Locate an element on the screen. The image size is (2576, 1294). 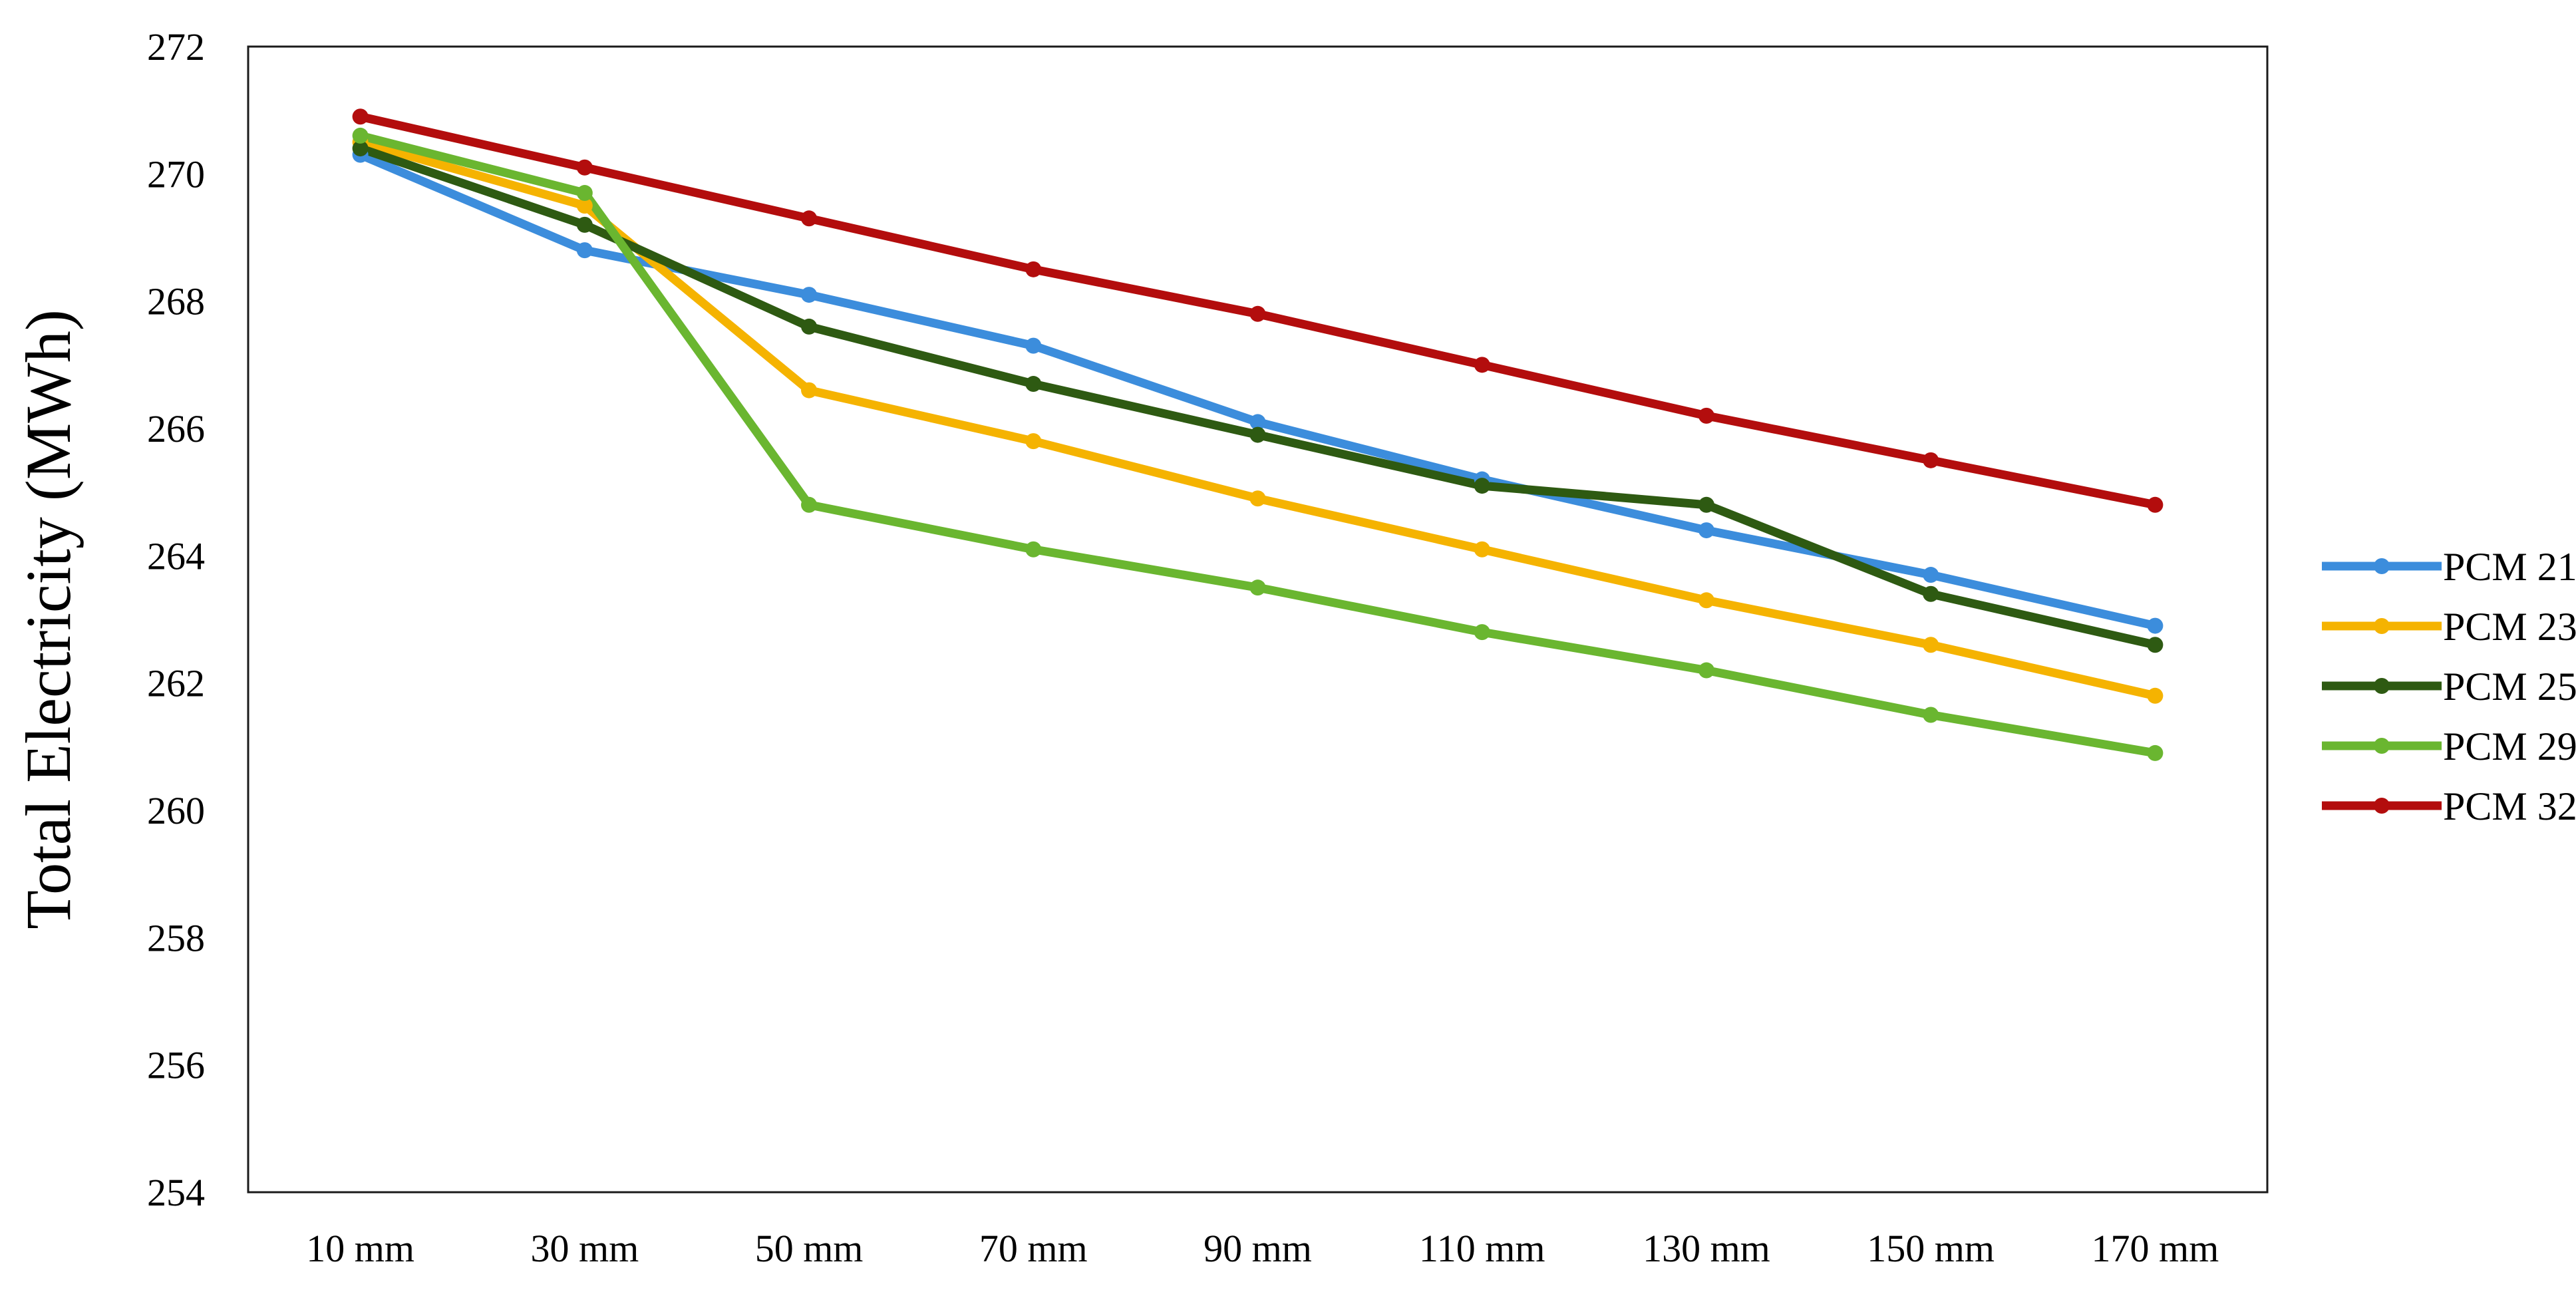
x-tick-label: 50 mm is located at coordinates (809, 1248).